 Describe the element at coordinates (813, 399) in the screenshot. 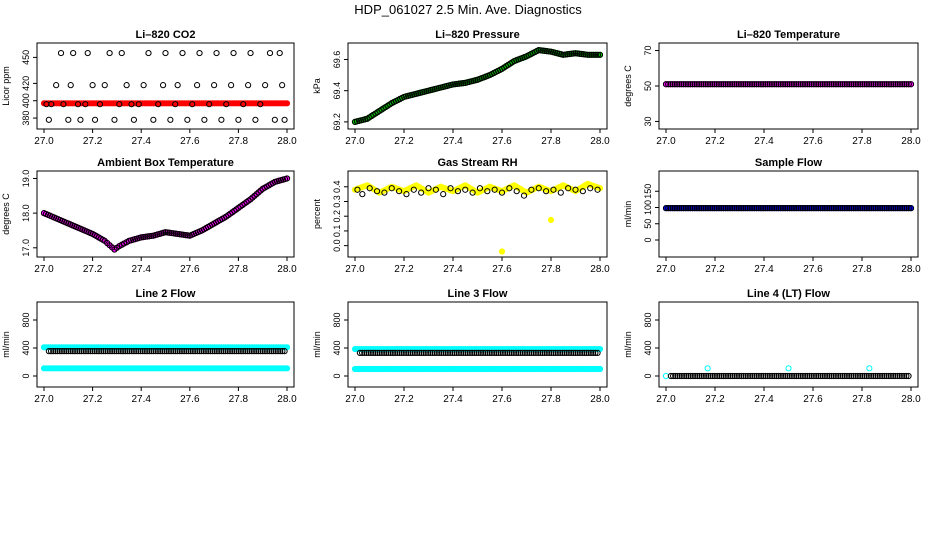

I see `x-tick-label: 27.6` at that location.